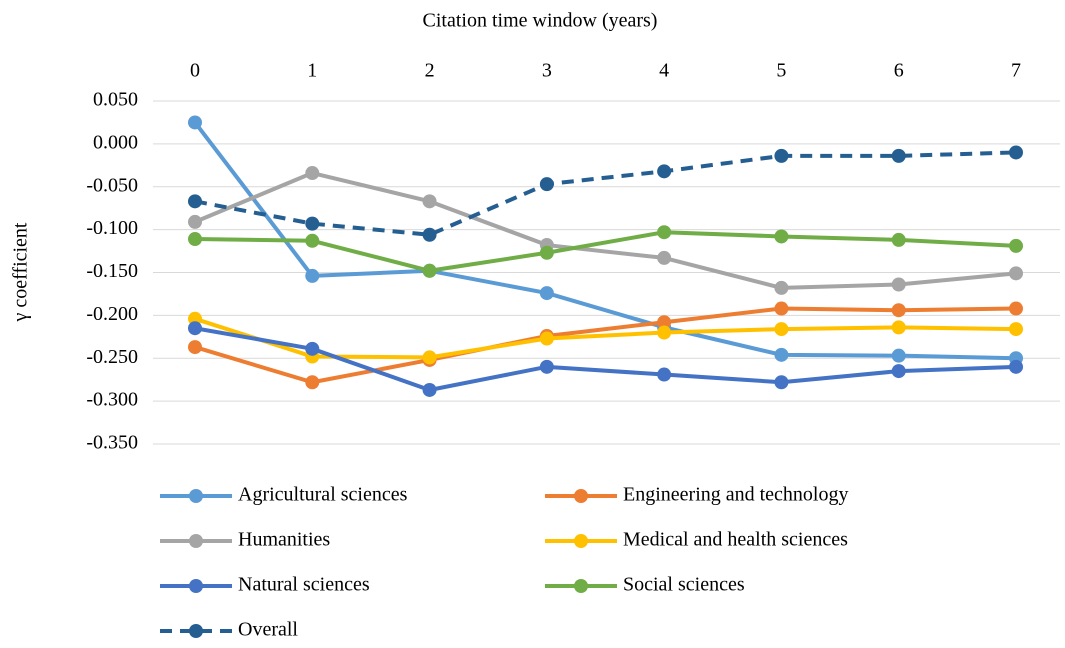 This screenshot has width=1065, height=648. What do you see at coordinates (112, 357) in the screenshot?
I see `y-tick-label: -0.250` at bounding box center [112, 357].